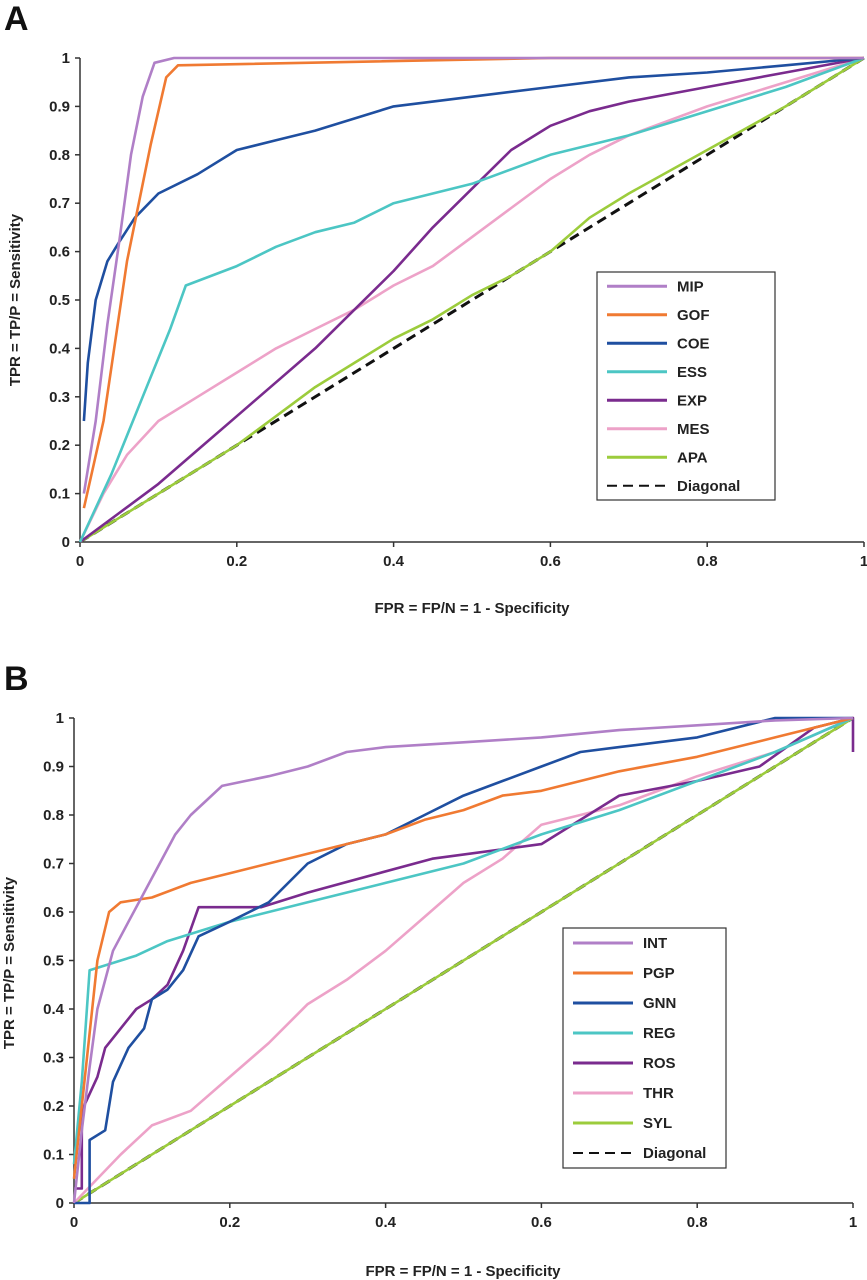  Describe the element at coordinates (16, 19) in the screenshot. I see `panel-a-letter: A` at that location.